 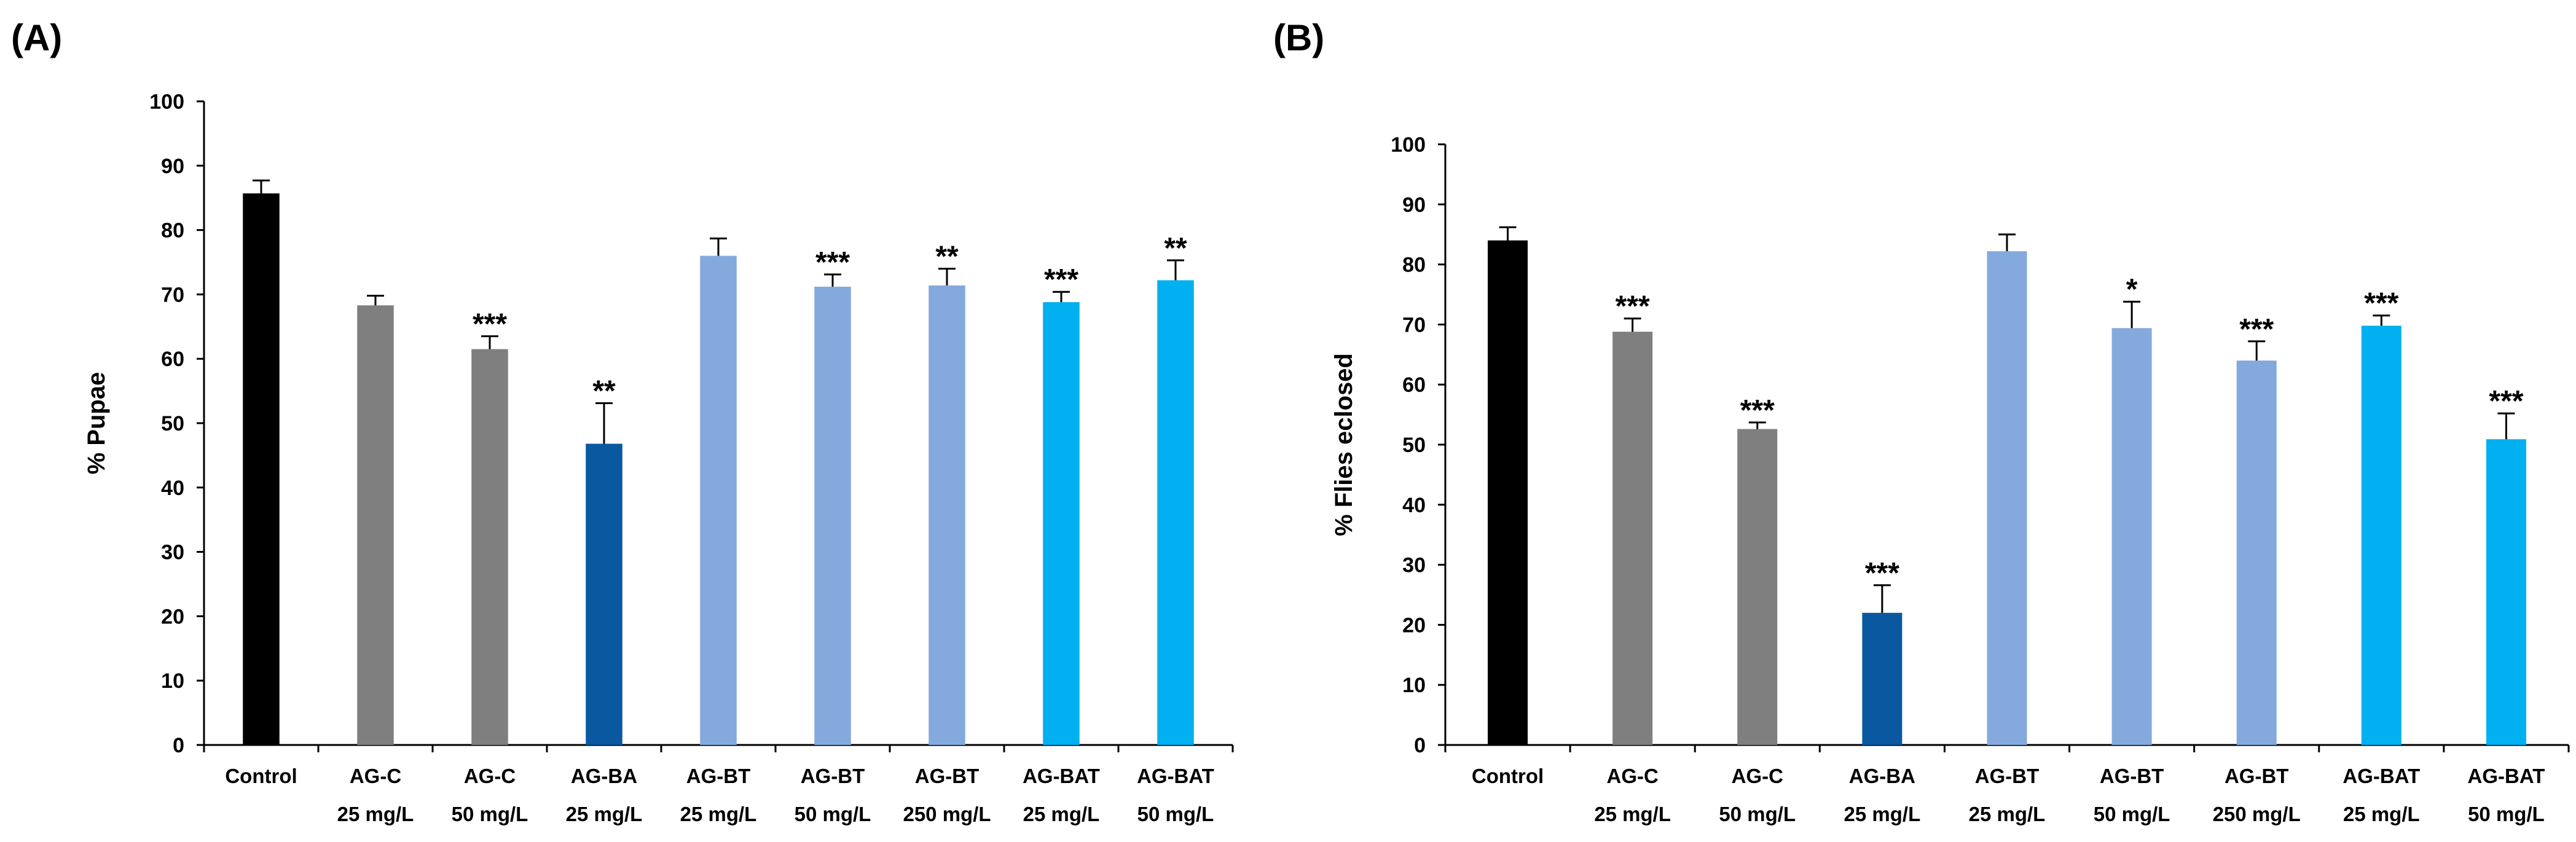 What do you see at coordinates (172, 166) in the screenshot?
I see `panel-a-y-tick-label: 90` at bounding box center [172, 166].